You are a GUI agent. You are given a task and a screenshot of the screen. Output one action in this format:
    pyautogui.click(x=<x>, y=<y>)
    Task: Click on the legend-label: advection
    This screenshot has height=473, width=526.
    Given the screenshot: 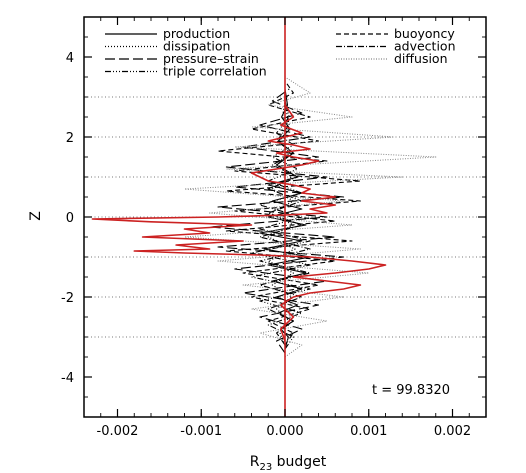 What is the action you would take?
    pyautogui.click(x=425, y=46)
    